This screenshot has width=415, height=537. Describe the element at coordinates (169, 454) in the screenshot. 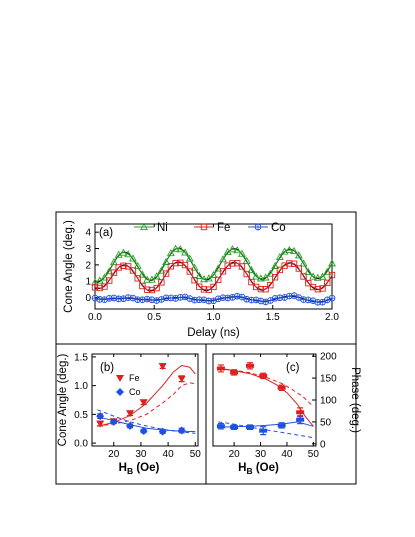

I see `panel-b-xtick-label: 40` at that location.